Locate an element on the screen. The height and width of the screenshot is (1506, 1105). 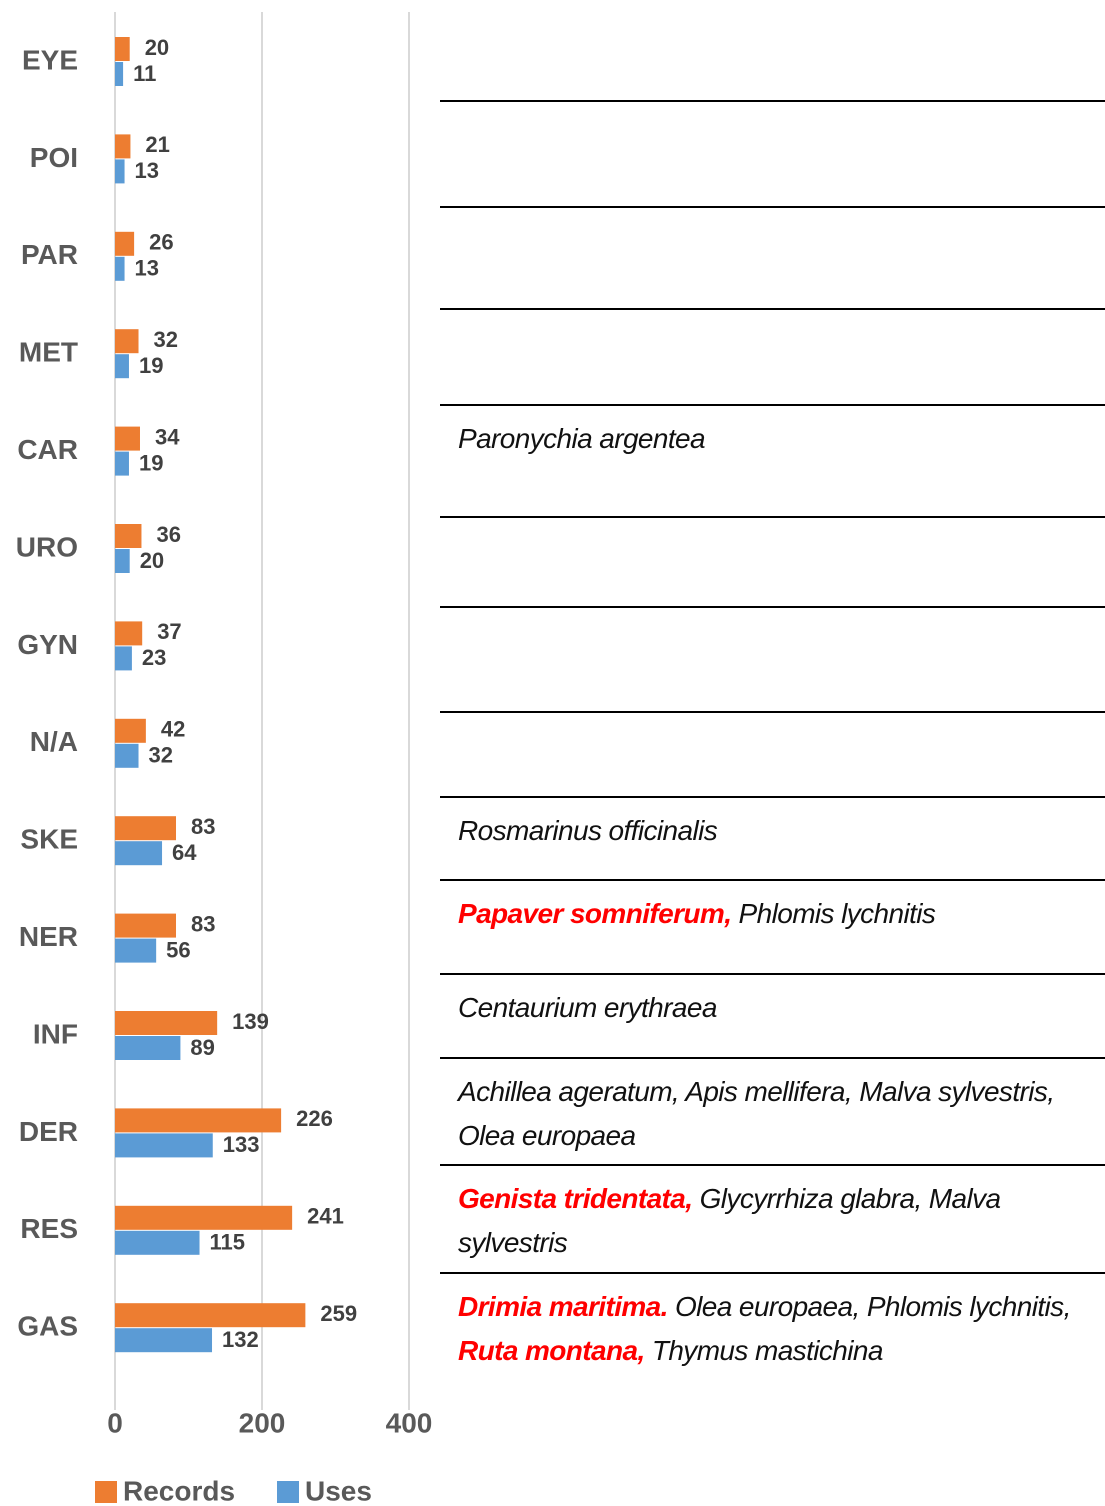
value-label: 21 is located at coordinates (157, 144).